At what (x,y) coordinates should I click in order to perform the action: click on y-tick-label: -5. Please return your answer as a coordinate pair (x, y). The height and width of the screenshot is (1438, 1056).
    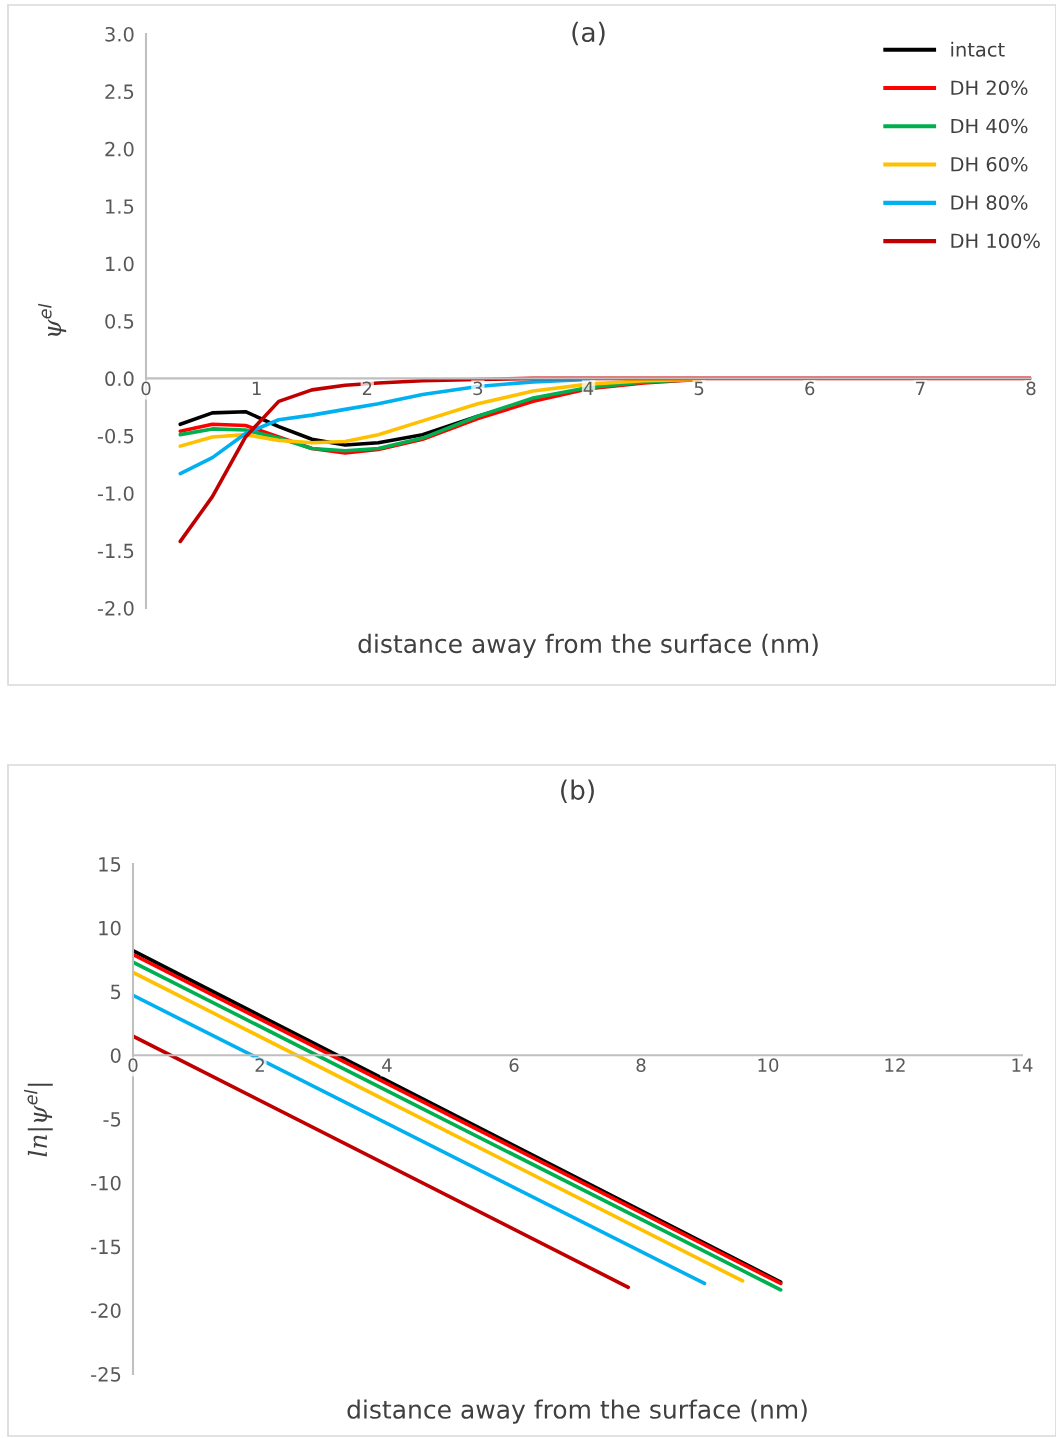
    Looking at the image, I should click on (112, 1119).